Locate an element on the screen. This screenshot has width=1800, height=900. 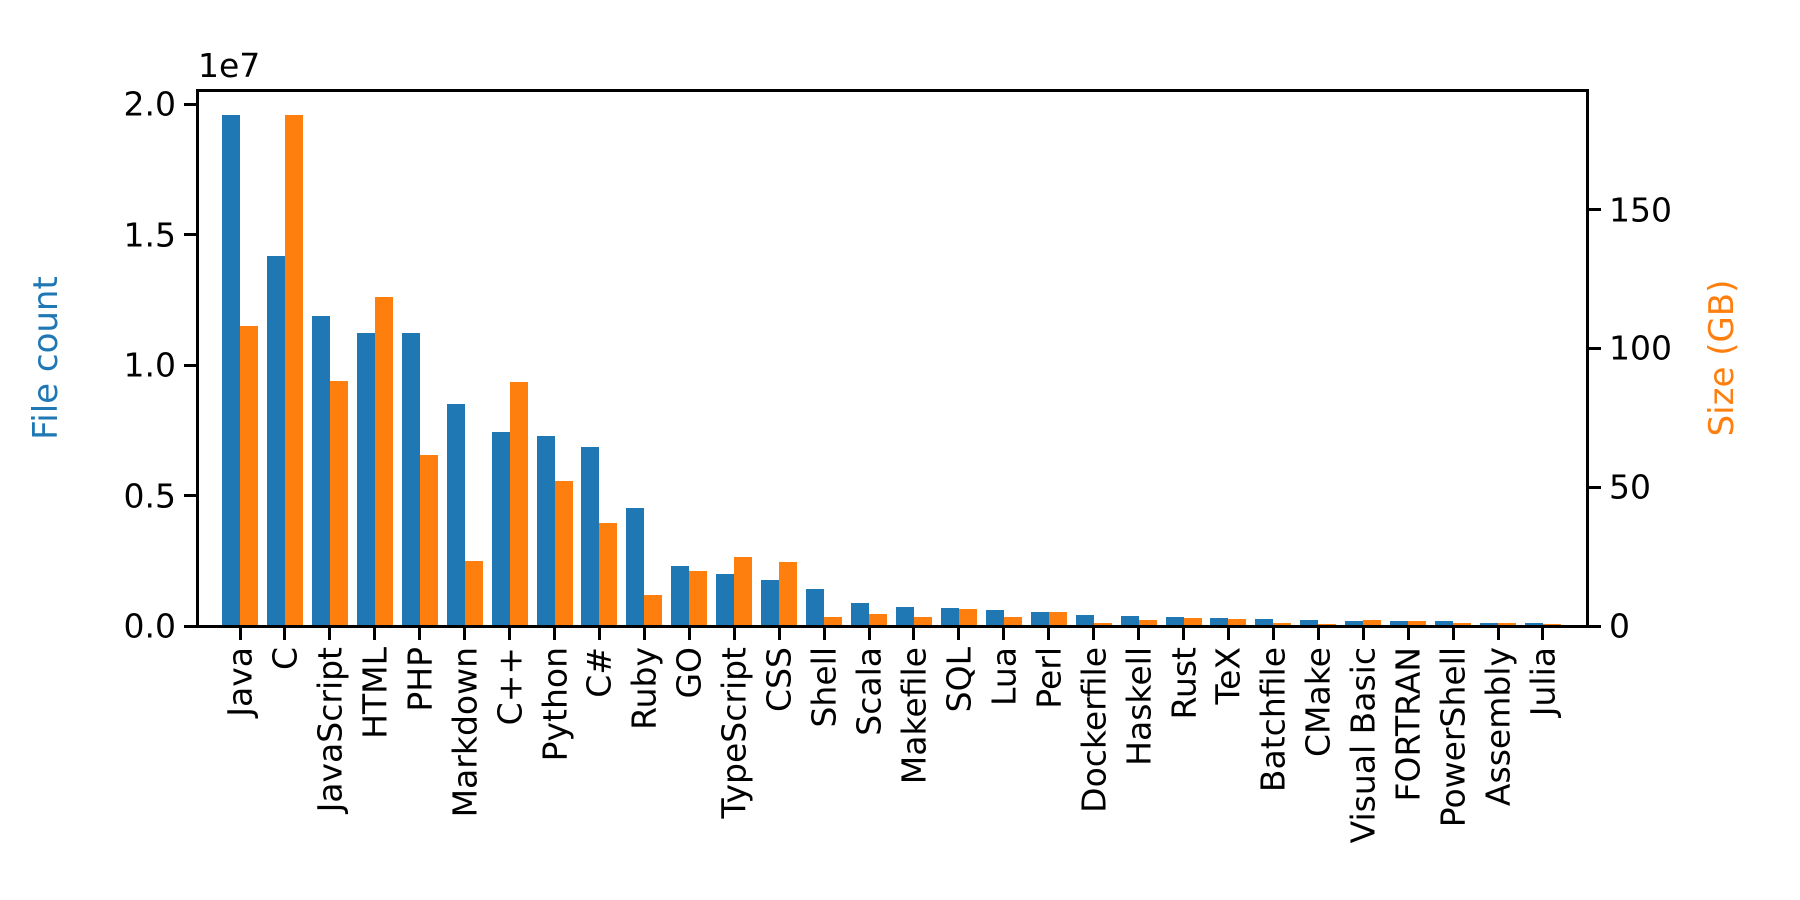
x-axis-tick-label: Haskell is located at coordinates (1139, 706).